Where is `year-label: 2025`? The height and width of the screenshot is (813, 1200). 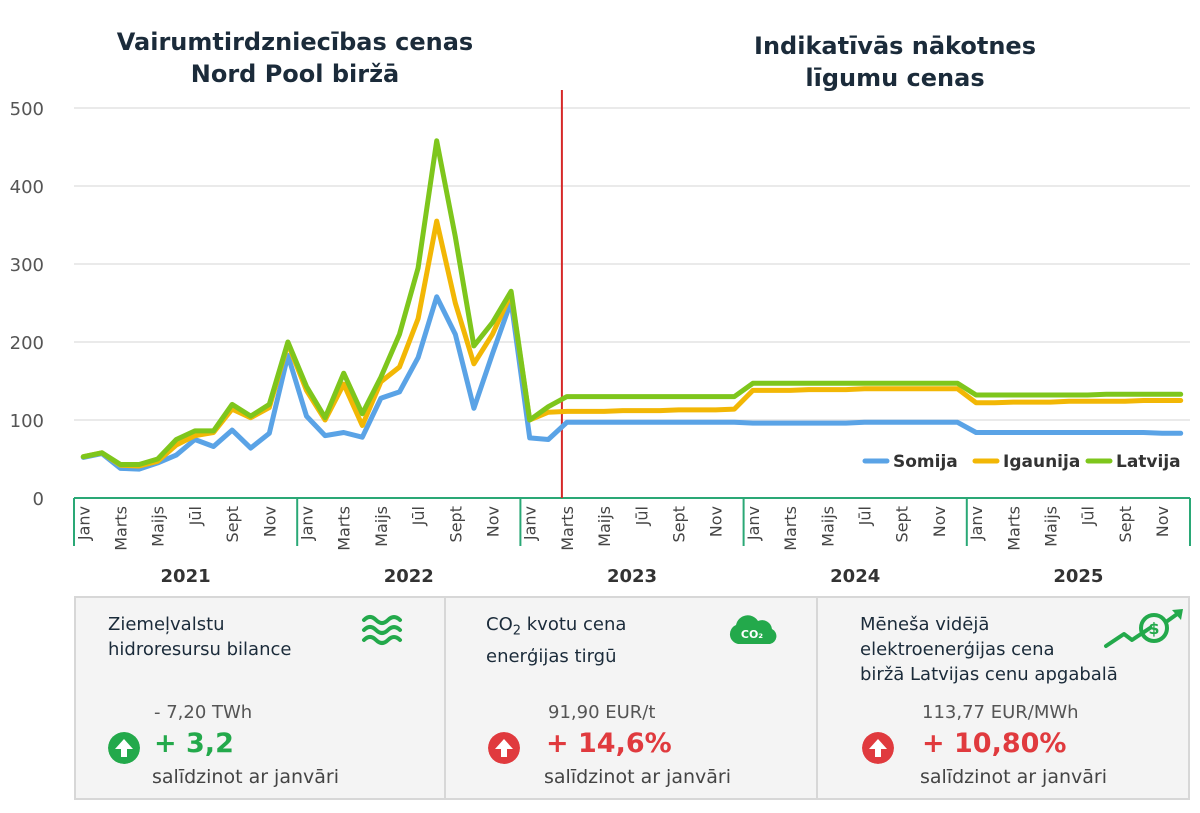 year-label: 2025 is located at coordinates (1078, 576).